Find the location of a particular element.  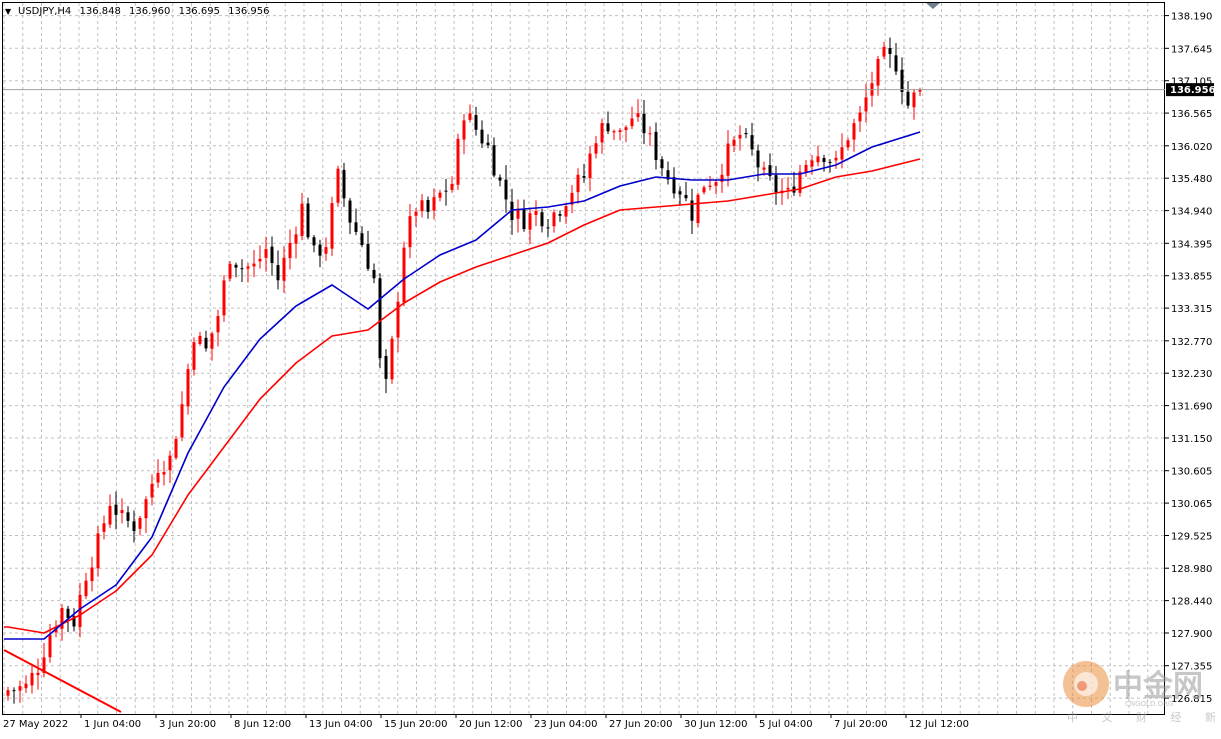

open-value: 136.848 is located at coordinates (99, 11).